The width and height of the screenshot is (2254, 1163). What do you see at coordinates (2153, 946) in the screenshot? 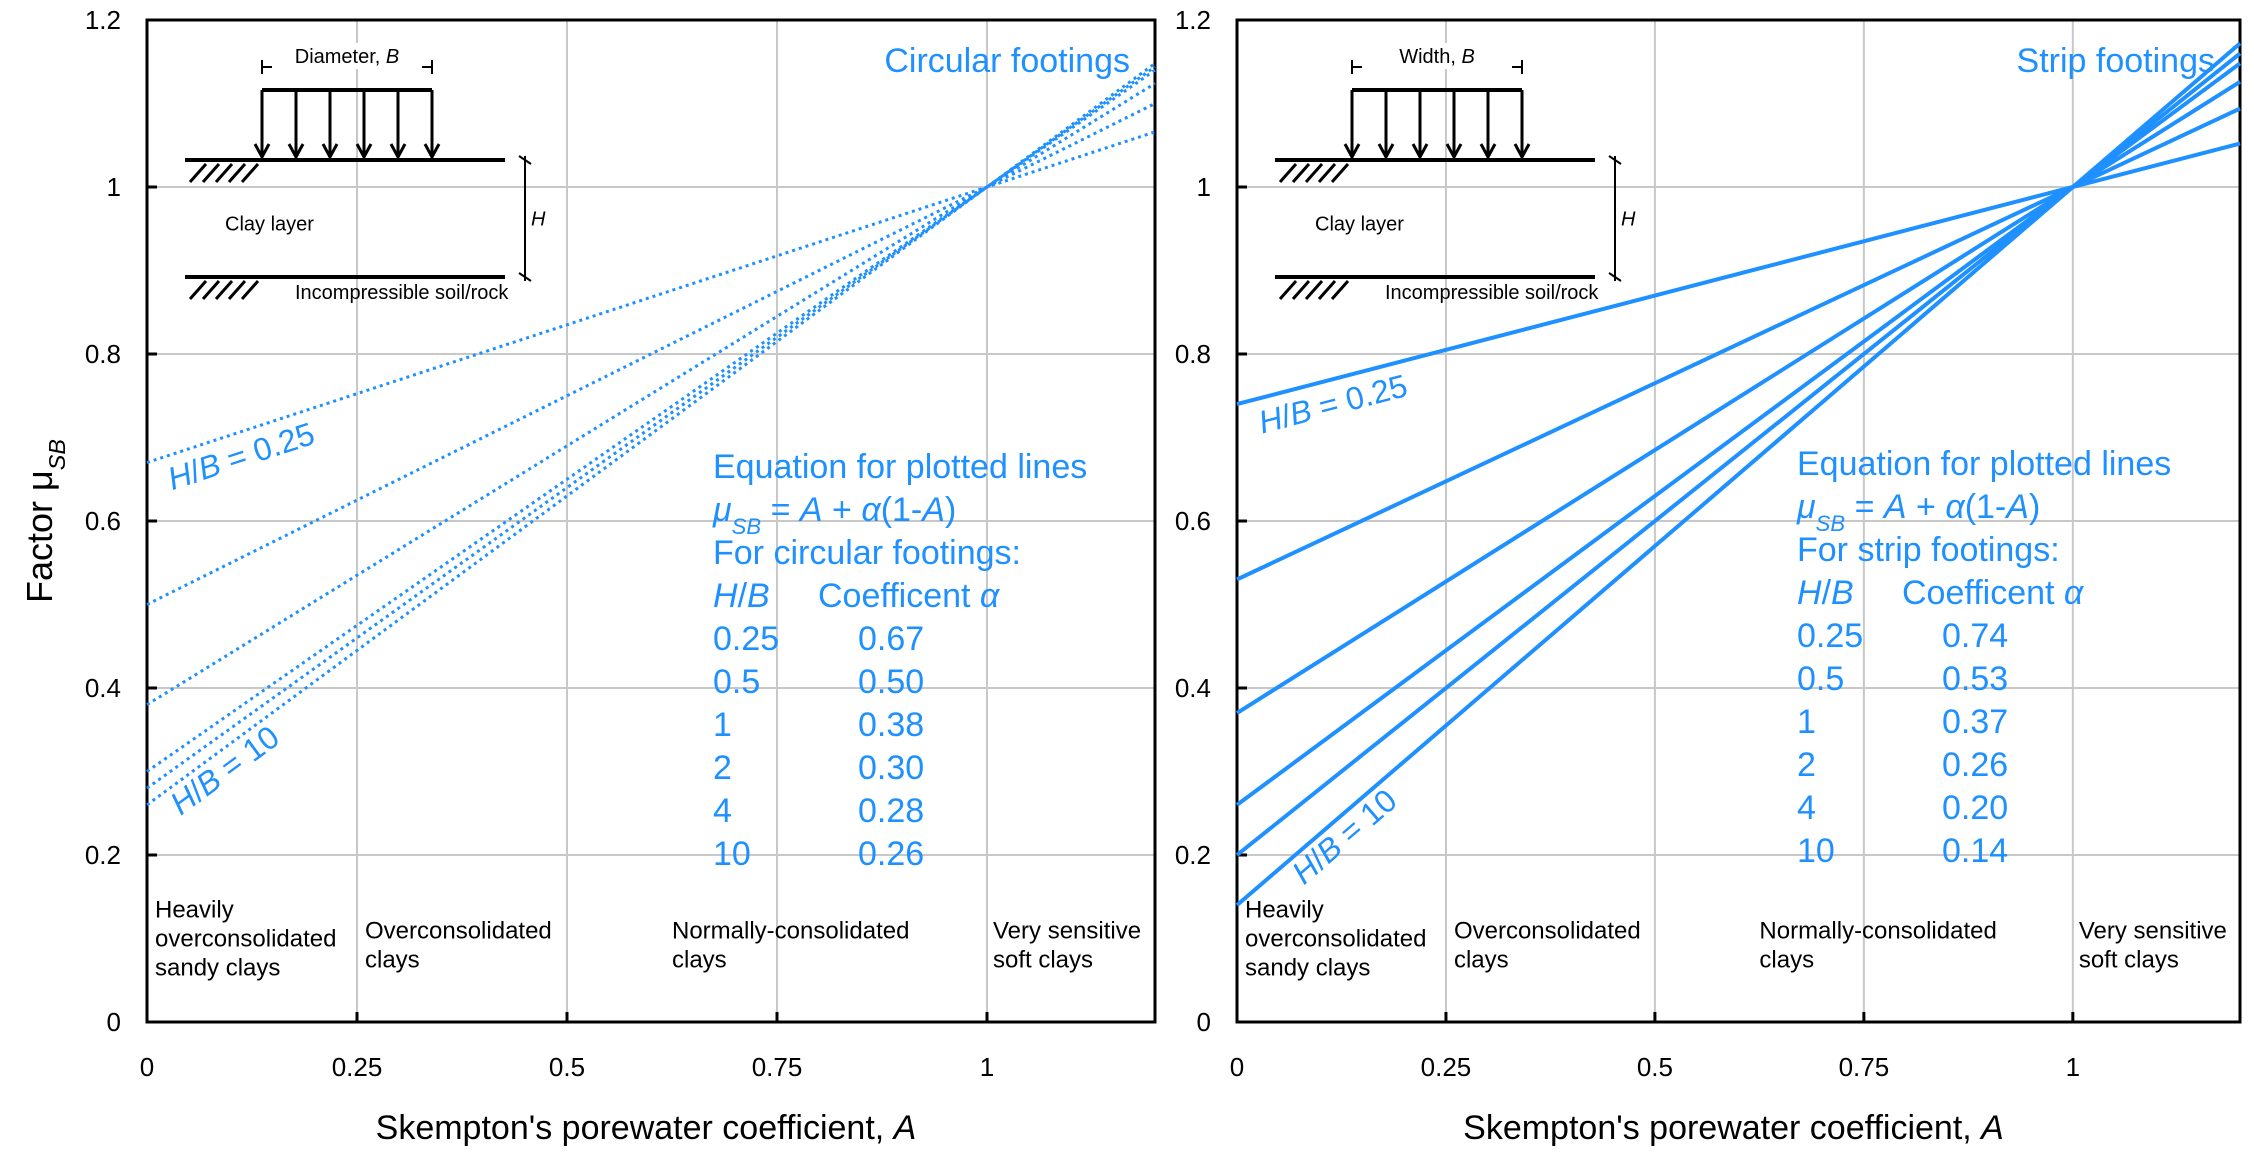
I see `clay-category-label: Very sensitive soft clays` at bounding box center [2153, 946].